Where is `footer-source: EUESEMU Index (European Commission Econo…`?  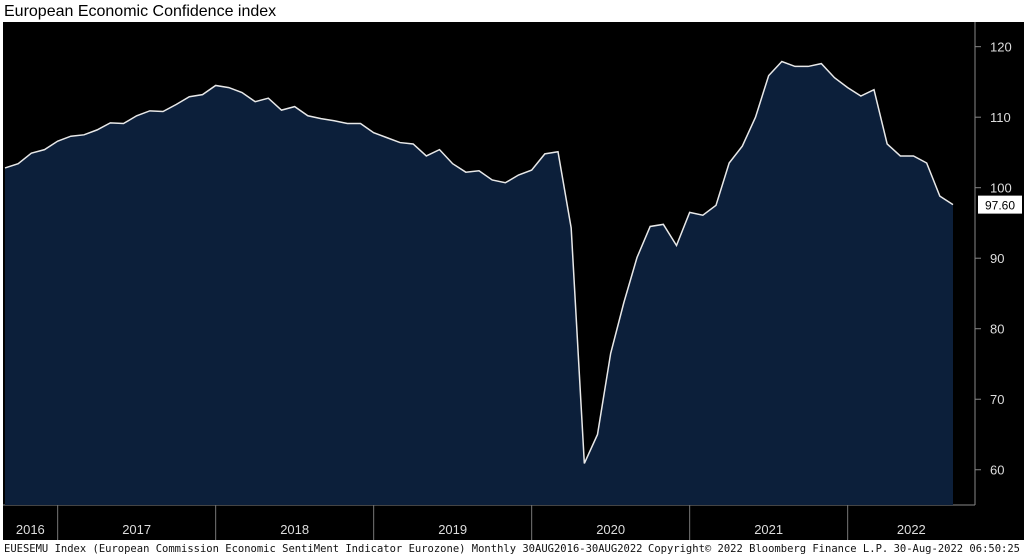
footer-source: EUESEMU Index (European Commission Econo… is located at coordinates (323, 549).